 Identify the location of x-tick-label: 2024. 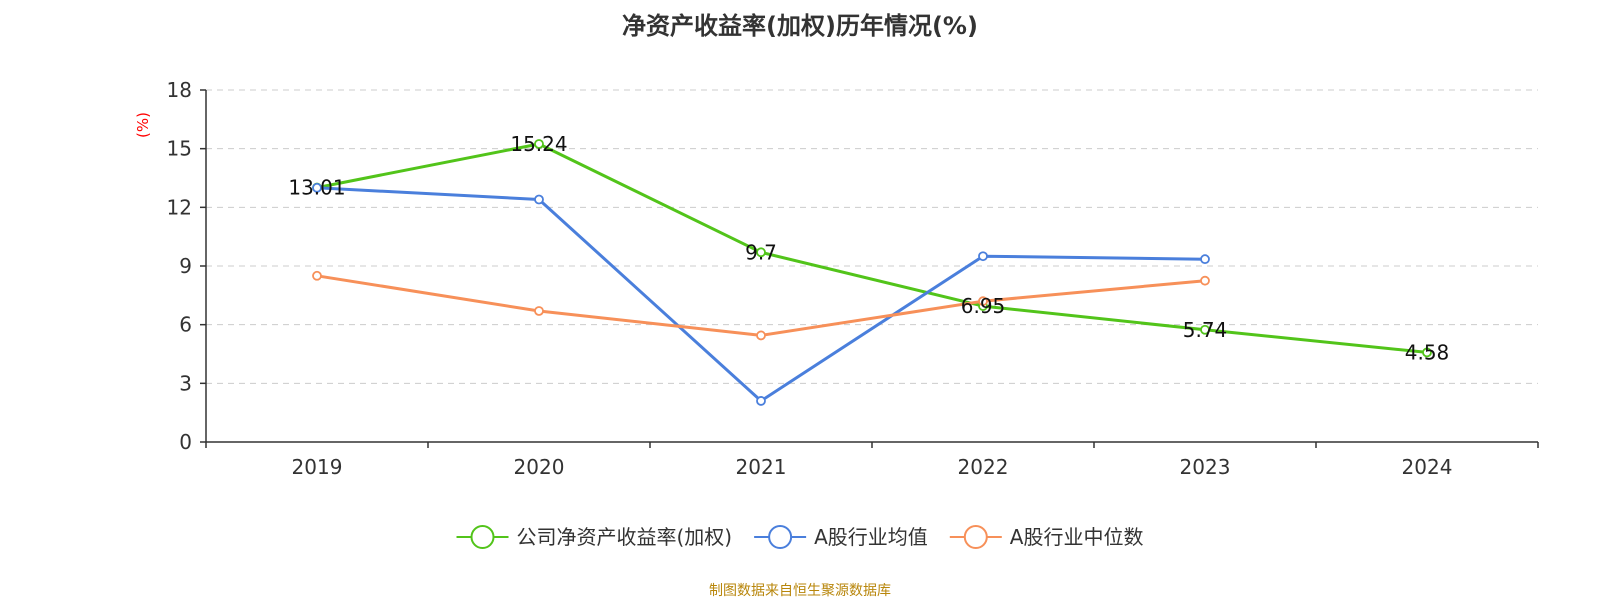
(1427, 467).